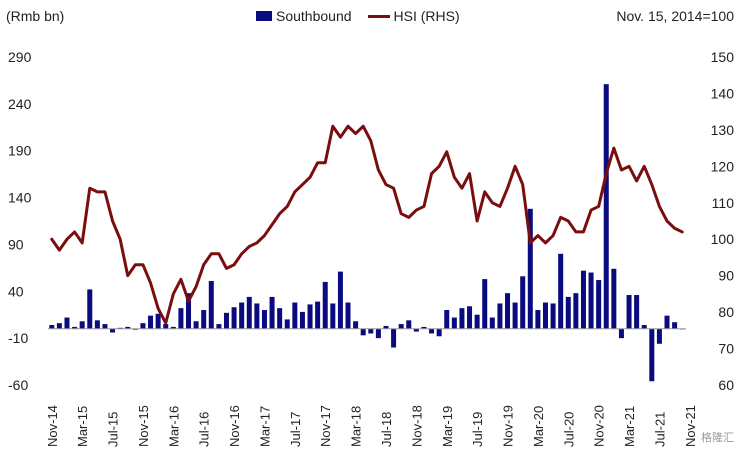 This screenshot has width=742, height=453. I want to click on x-tick-label: Nov-16, so click(234, 426).